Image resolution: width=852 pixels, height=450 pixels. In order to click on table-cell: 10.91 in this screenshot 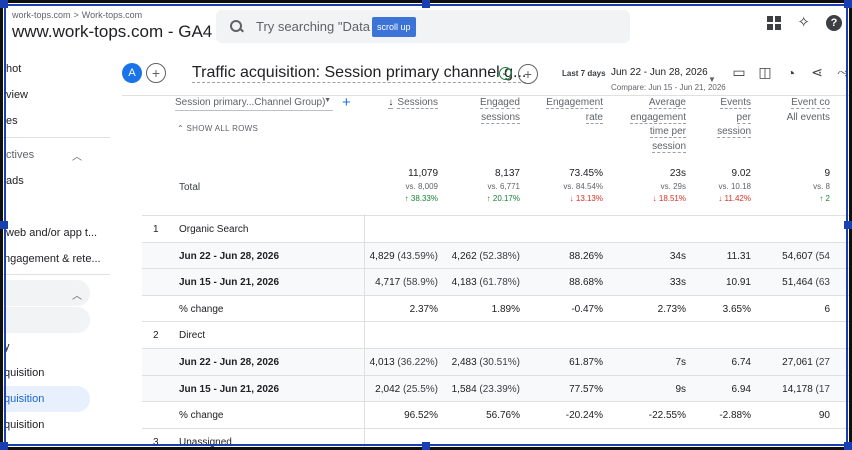, I will do `click(738, 283)`.